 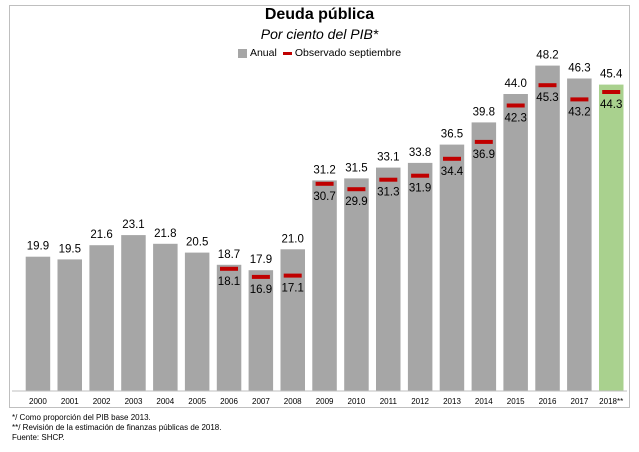 I want to click on legend-swatch-septiembre, so click(x=287, y=53).